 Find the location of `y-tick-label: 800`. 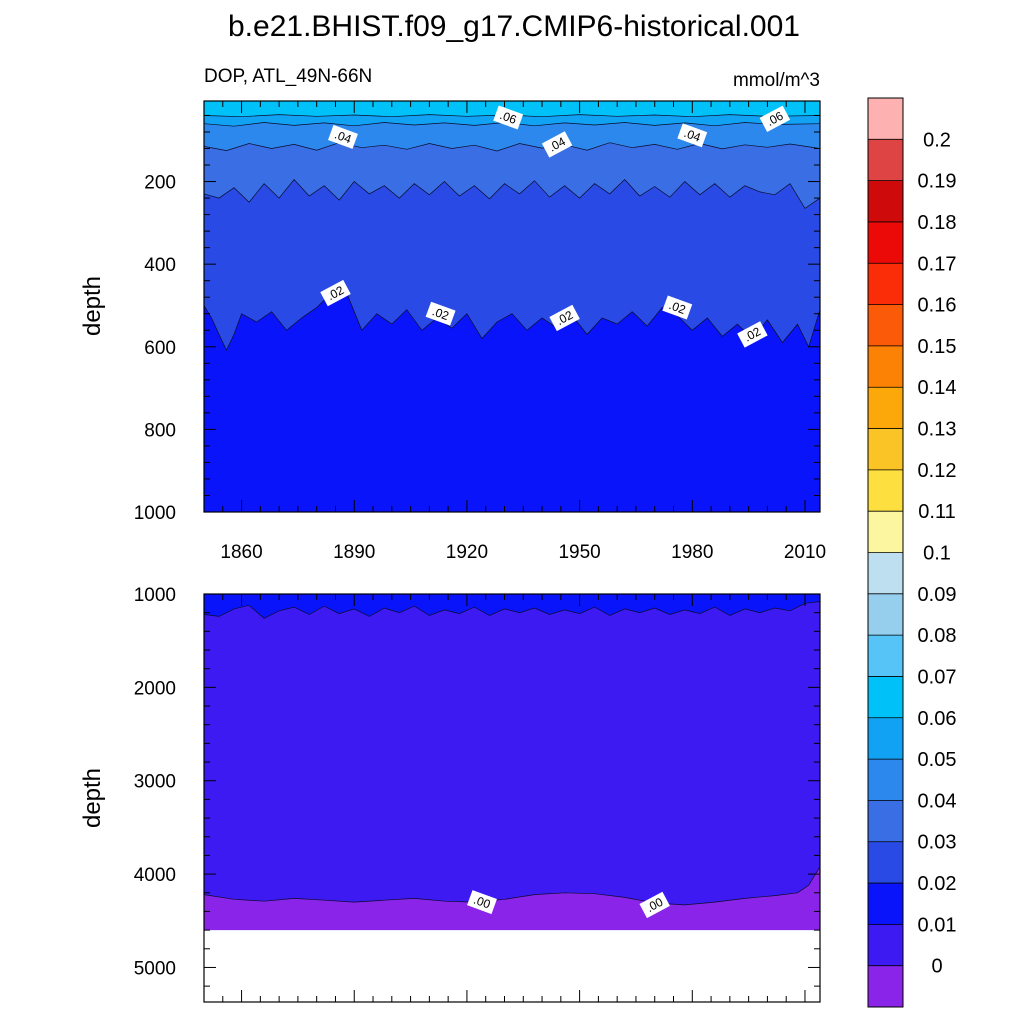

y-tick-label: 800 is located at coordinates (160, 430).